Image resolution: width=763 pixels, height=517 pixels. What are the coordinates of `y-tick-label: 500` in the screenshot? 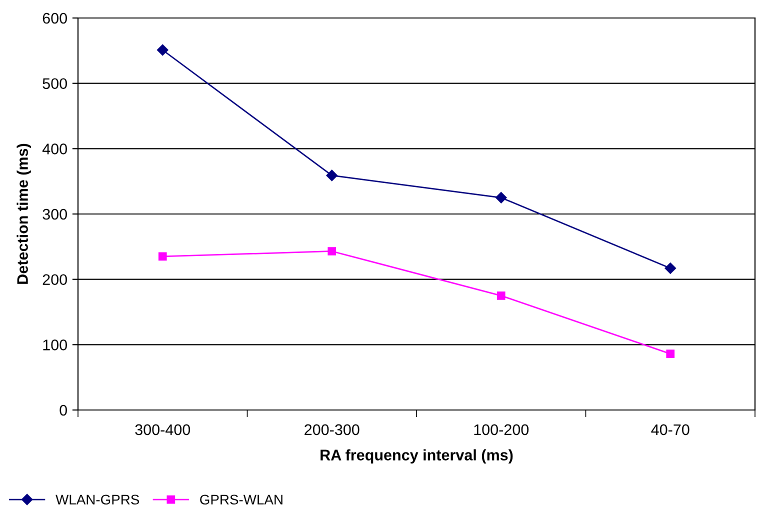 It's located at (54, 84).